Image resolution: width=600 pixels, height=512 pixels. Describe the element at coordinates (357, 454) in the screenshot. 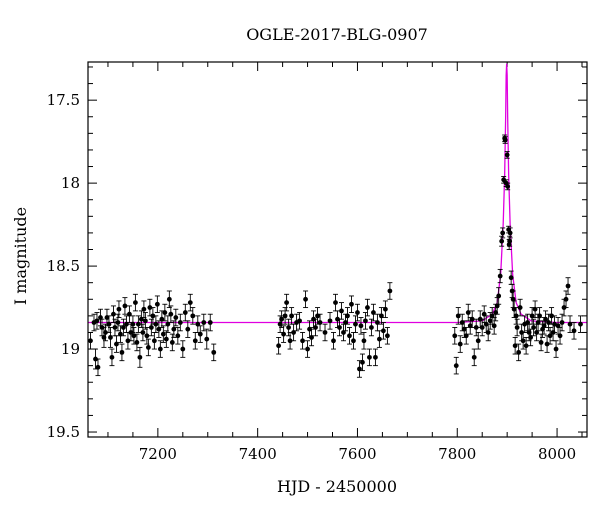

I see `x-tick-label: 7600` at that location.